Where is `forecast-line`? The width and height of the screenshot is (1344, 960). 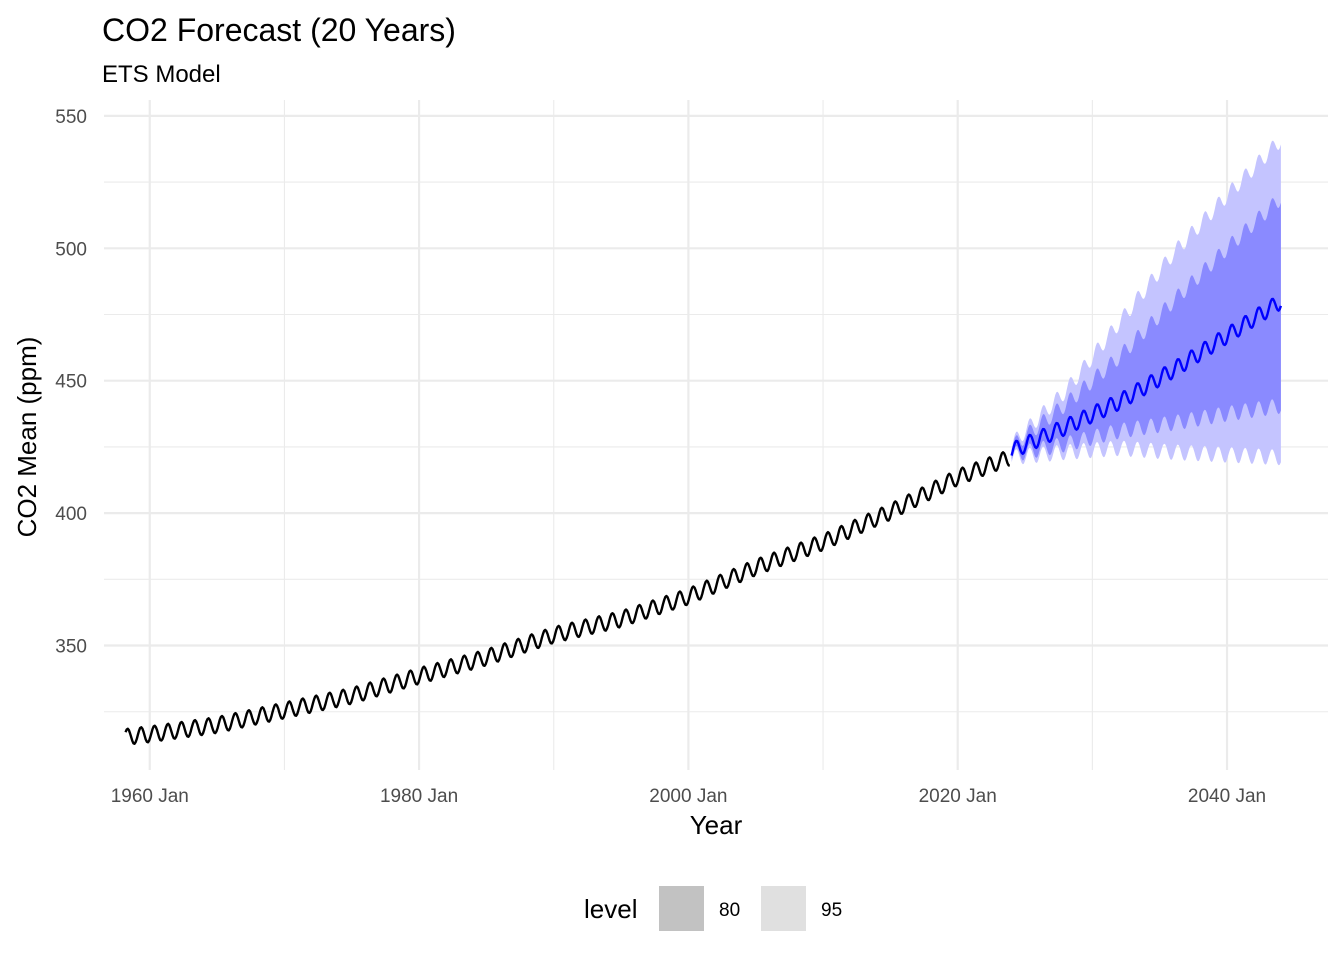
forecast-line is located at coordinates (1146, 376).